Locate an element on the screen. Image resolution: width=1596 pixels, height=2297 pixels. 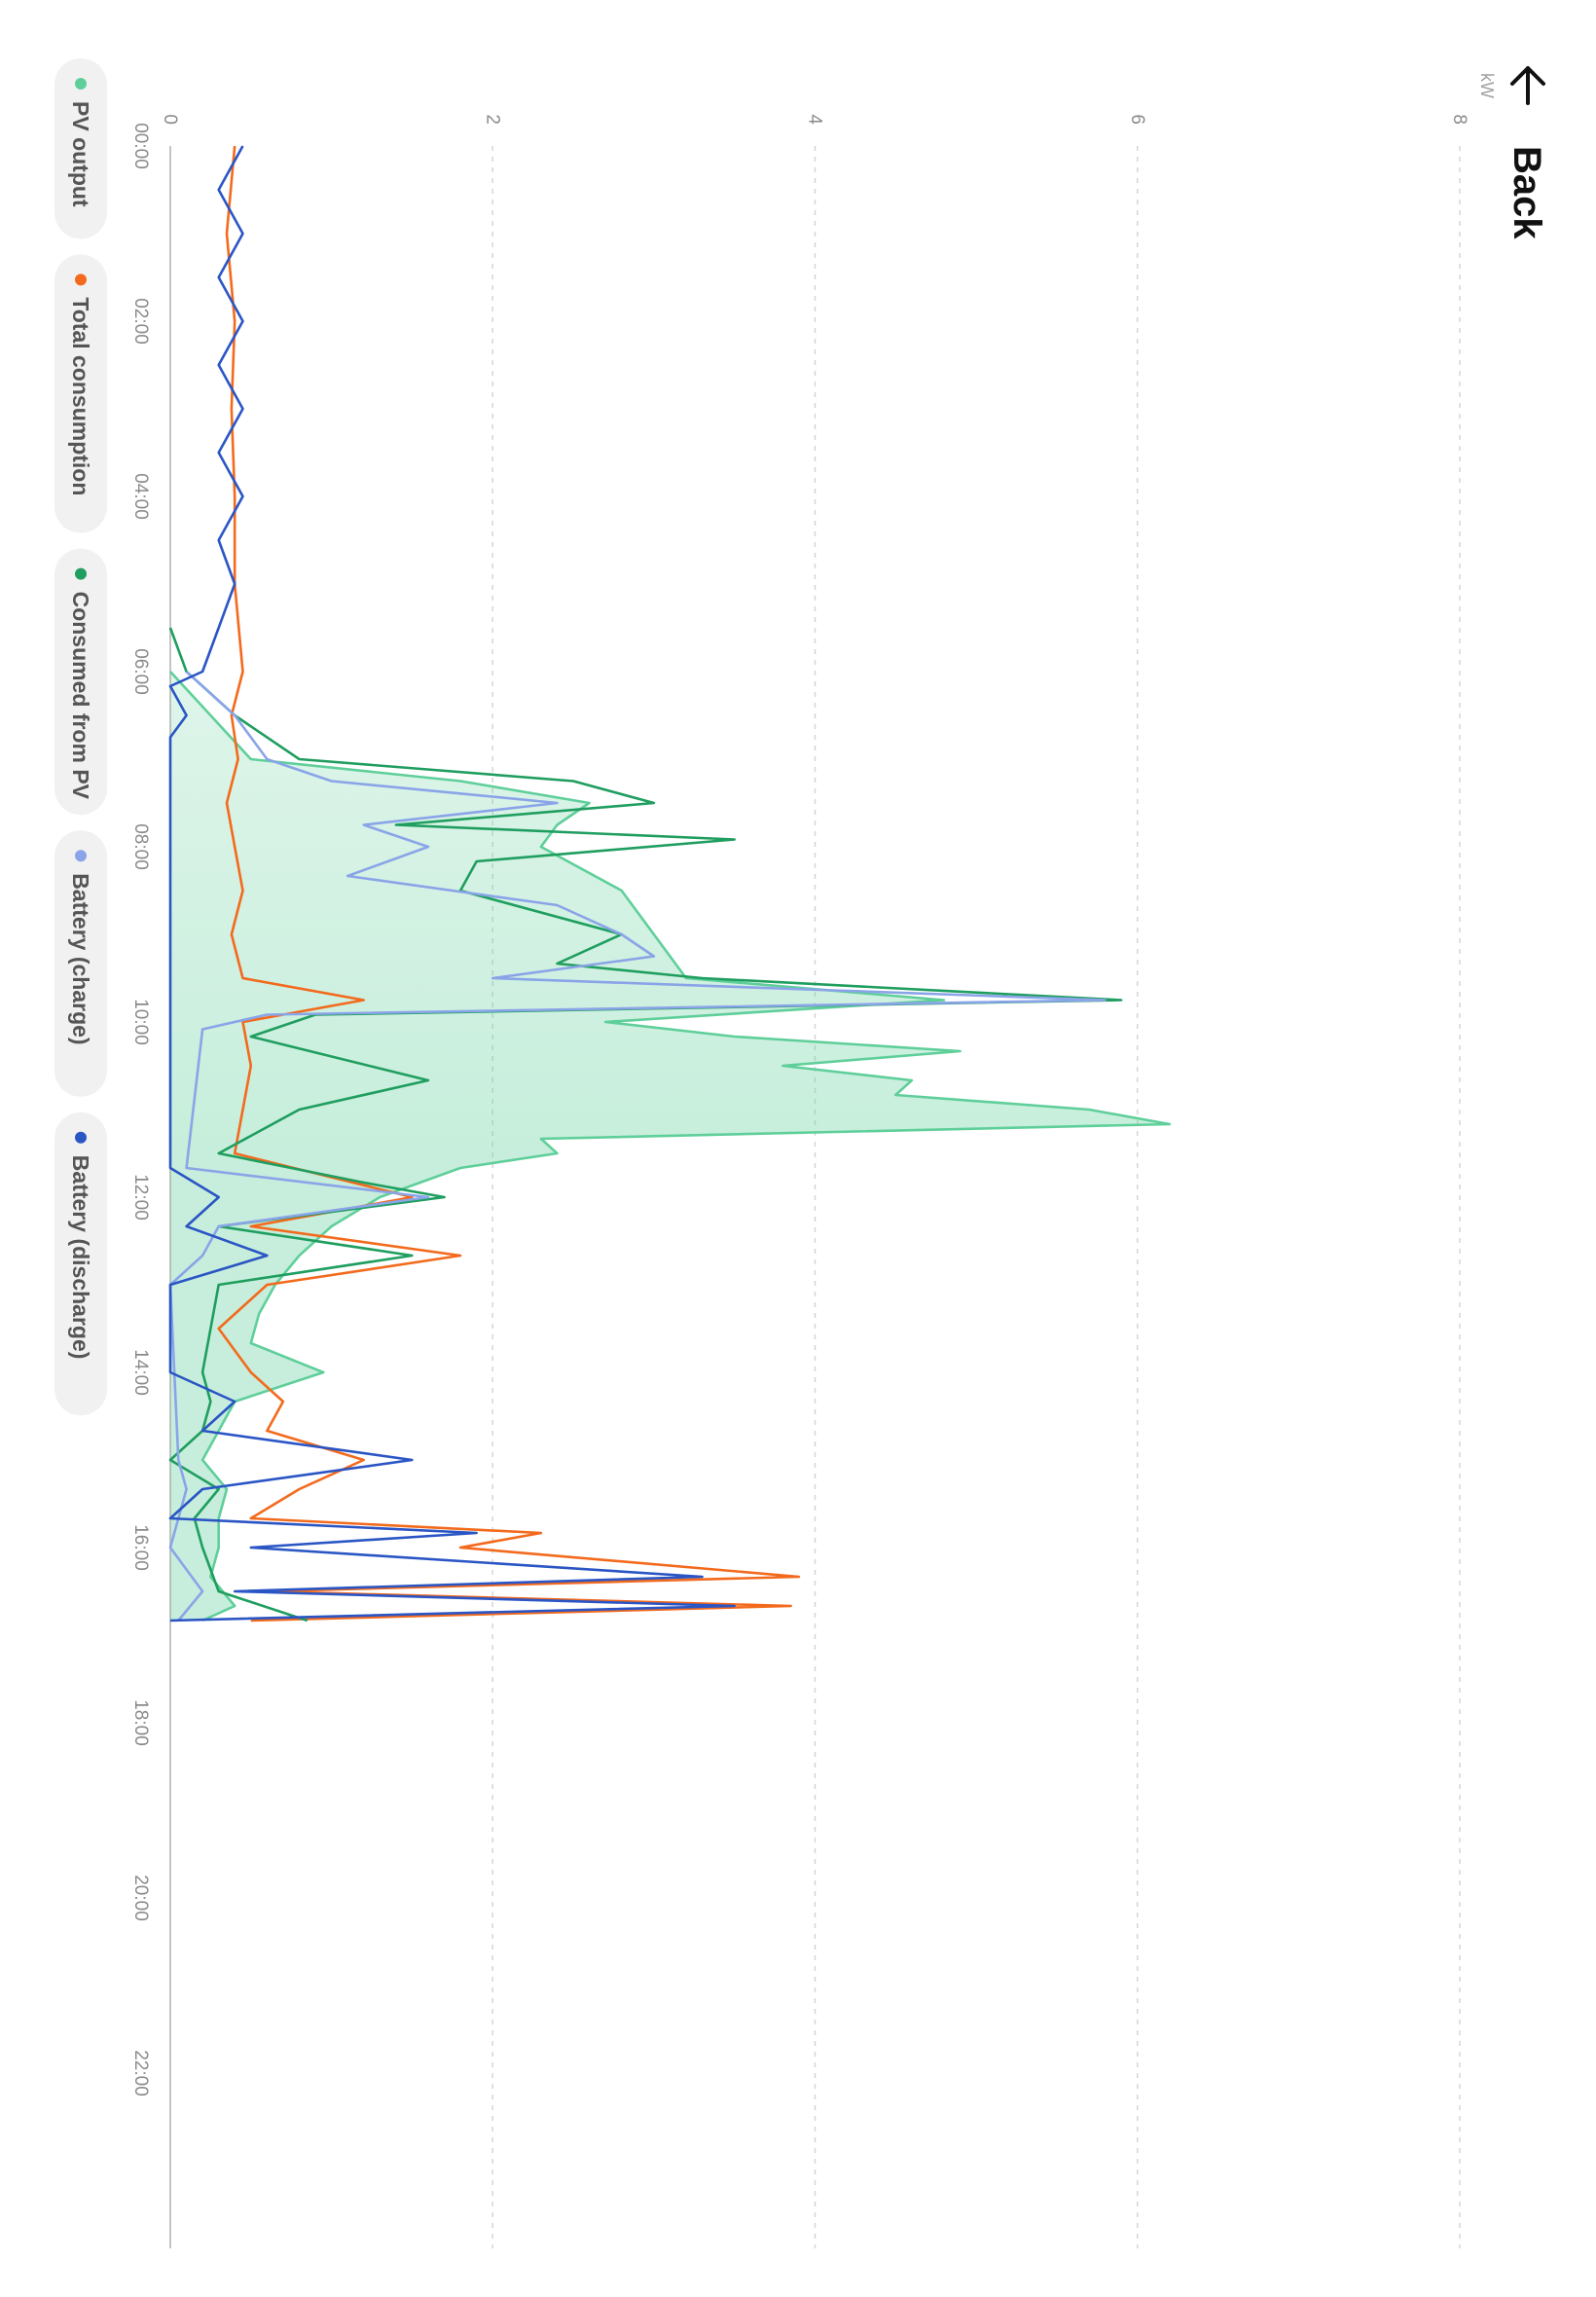
back-label: Back is located at coordinates (1526, 192).